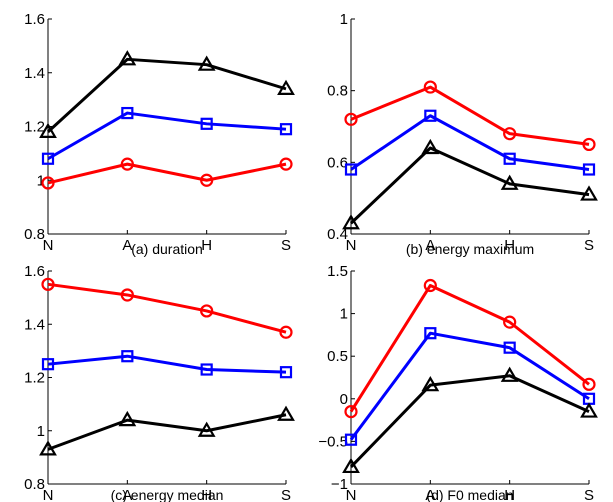 The image size is (613, 502). Describe the element at coordinates (167, 494) in the screenshot. I see `panel-caption: (c) energy median` at that location.